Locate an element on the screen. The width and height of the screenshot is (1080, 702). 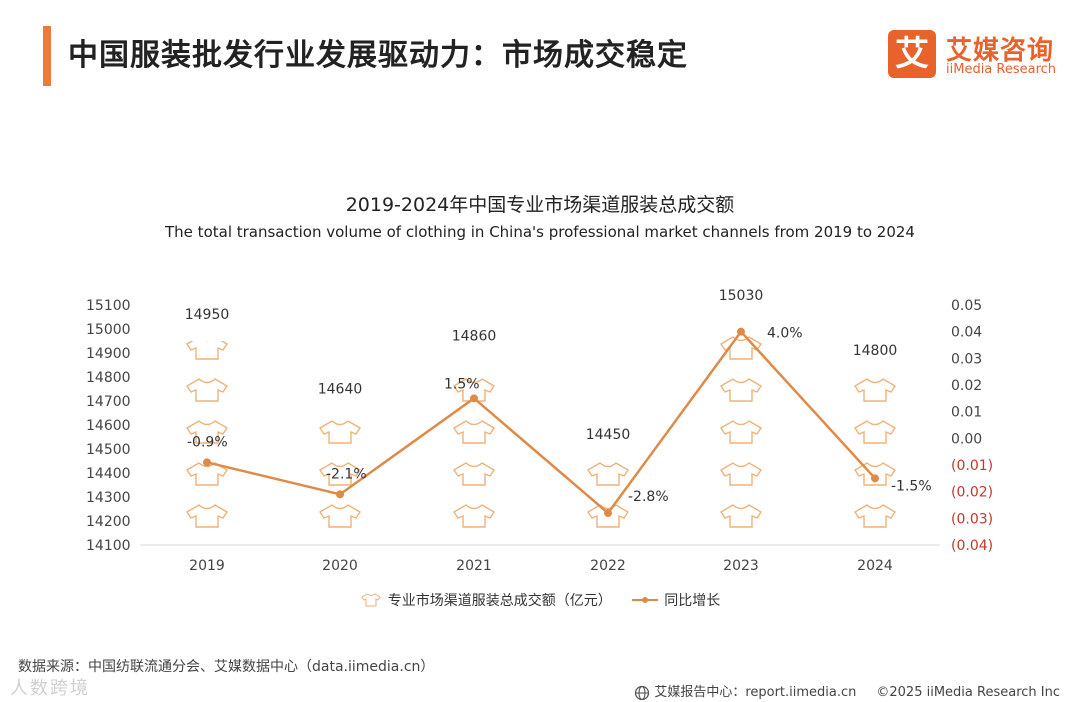
brand-logo: 艾 艾媒咨询 iiMedia Research is located at coordinates (983, 56).